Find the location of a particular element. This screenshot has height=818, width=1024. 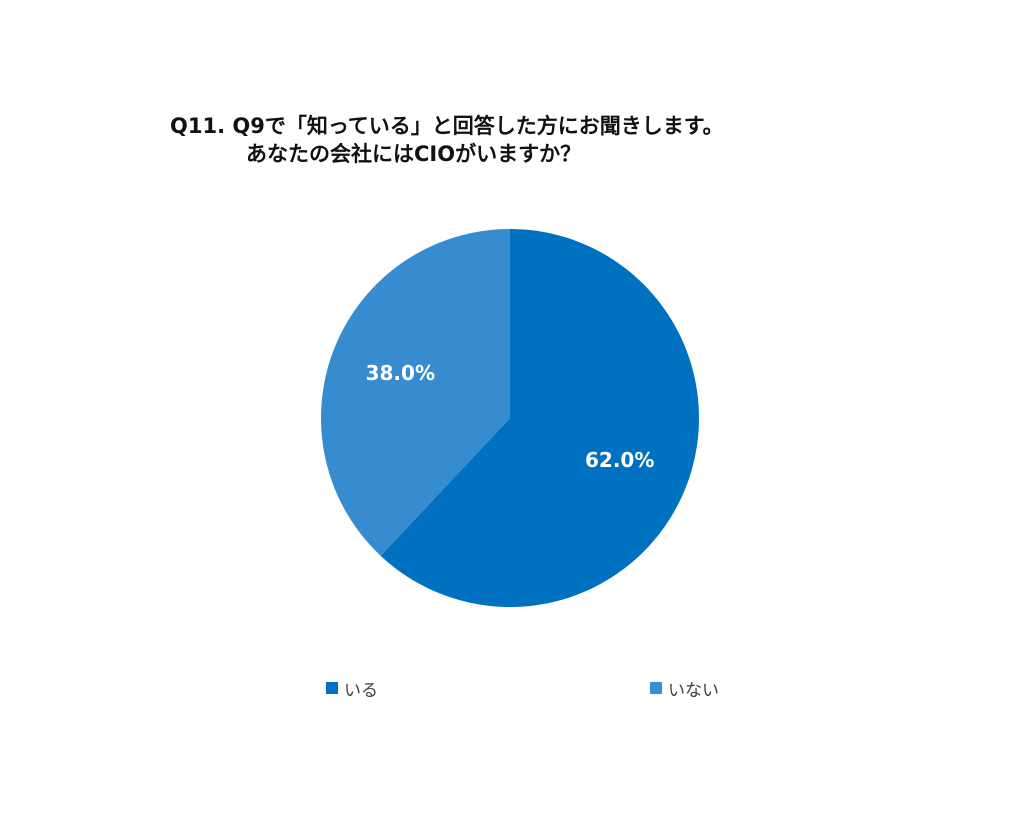

legend-swatch-iru is located at coordinates (332, 688).